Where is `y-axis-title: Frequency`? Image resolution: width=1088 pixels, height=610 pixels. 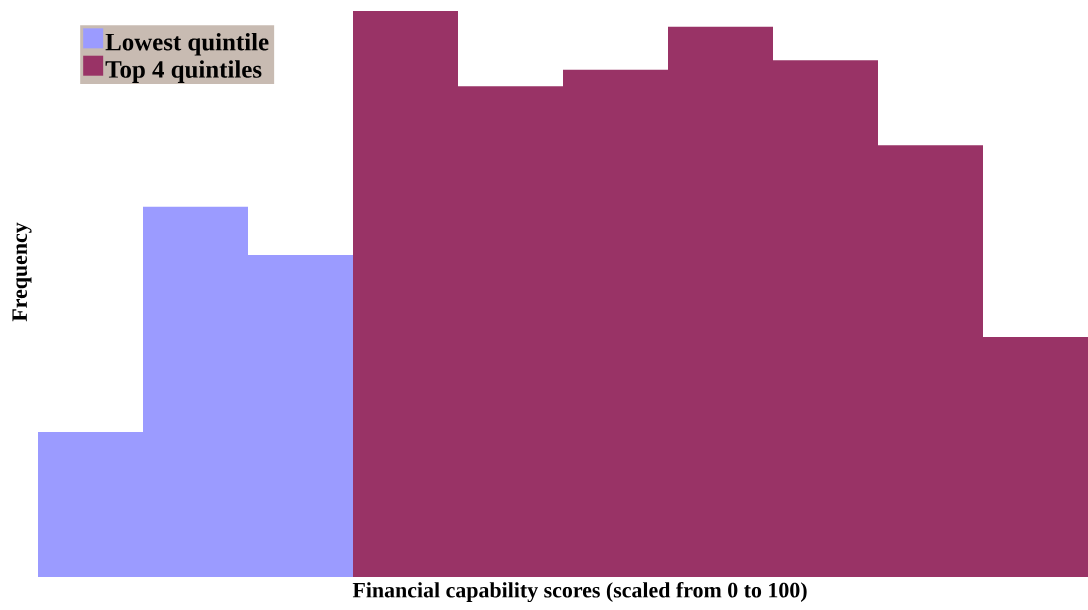 y-axis-title: Frequency is located at coordinates (22, 272).